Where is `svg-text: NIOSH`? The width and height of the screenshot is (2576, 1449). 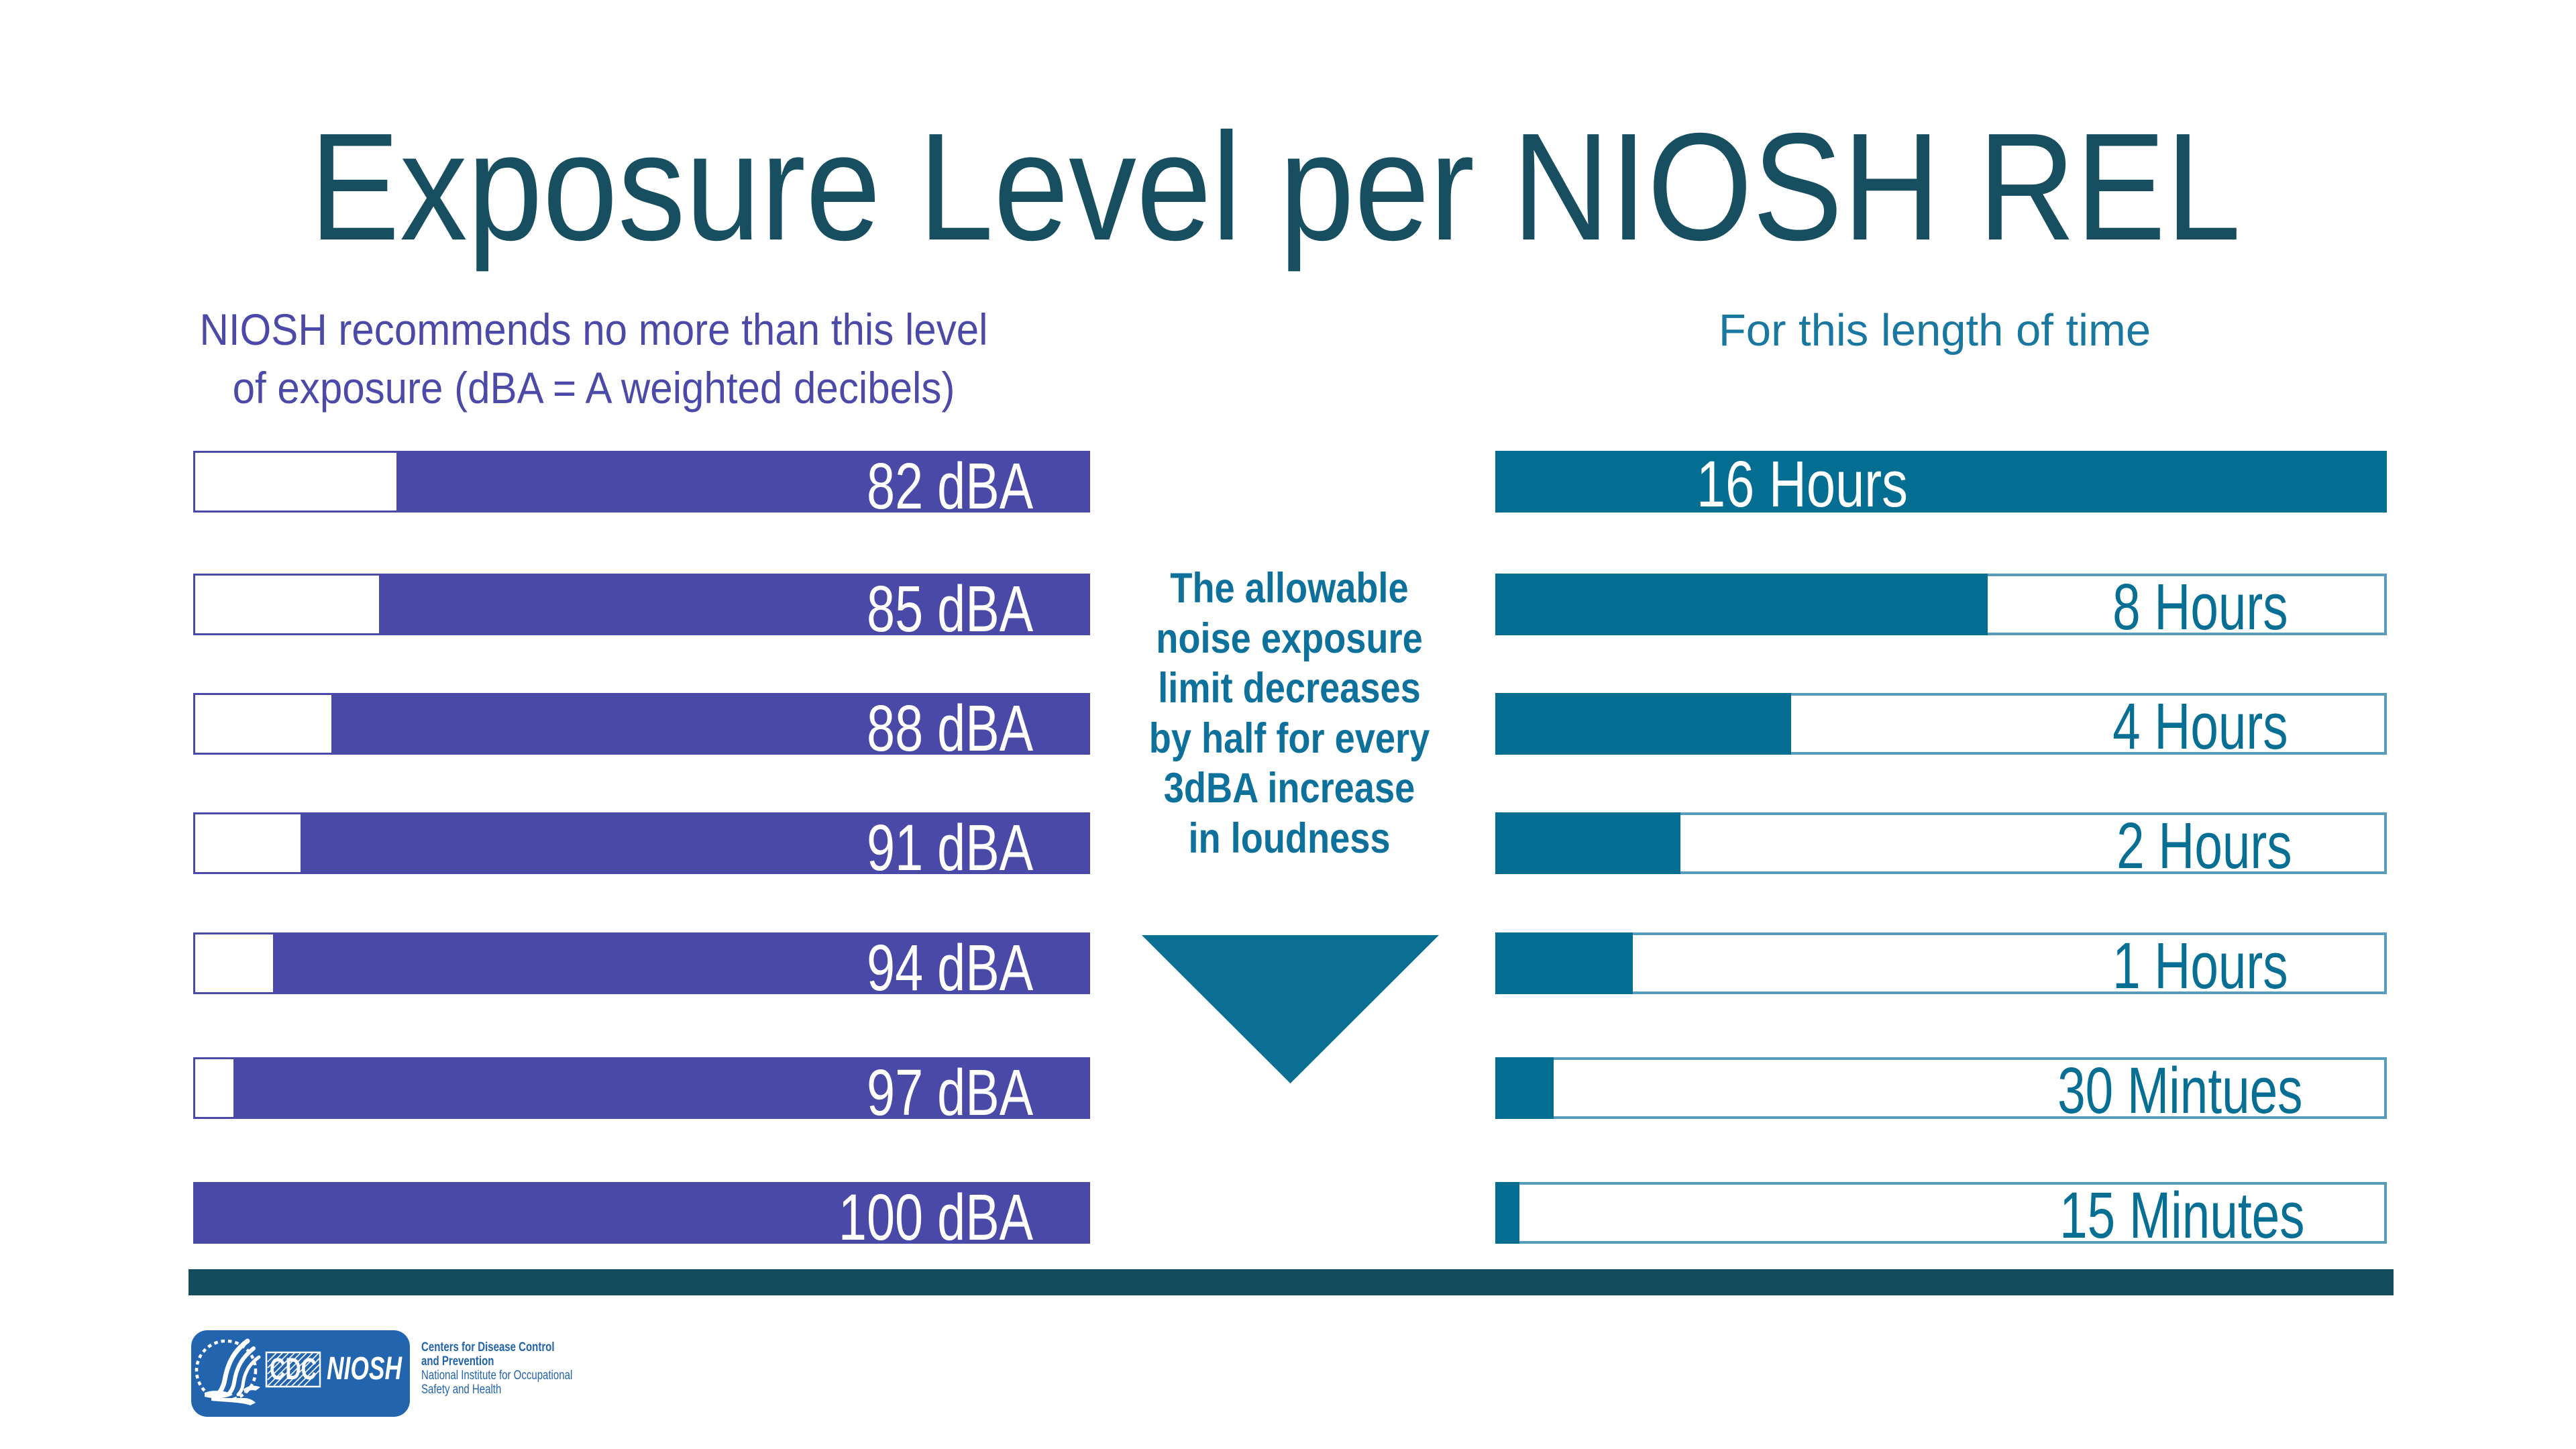
svg-text: NIOSH is located at coordinates (364, 1369).